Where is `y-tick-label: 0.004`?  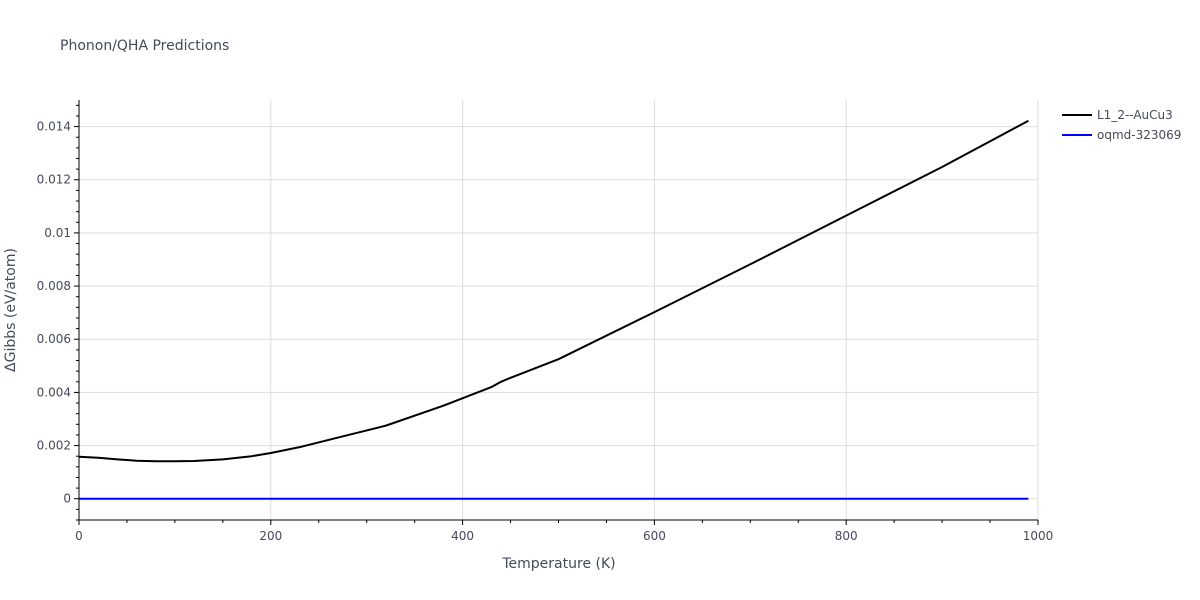
y-tick-label: 0.004 is located at coordinates (54, 392).